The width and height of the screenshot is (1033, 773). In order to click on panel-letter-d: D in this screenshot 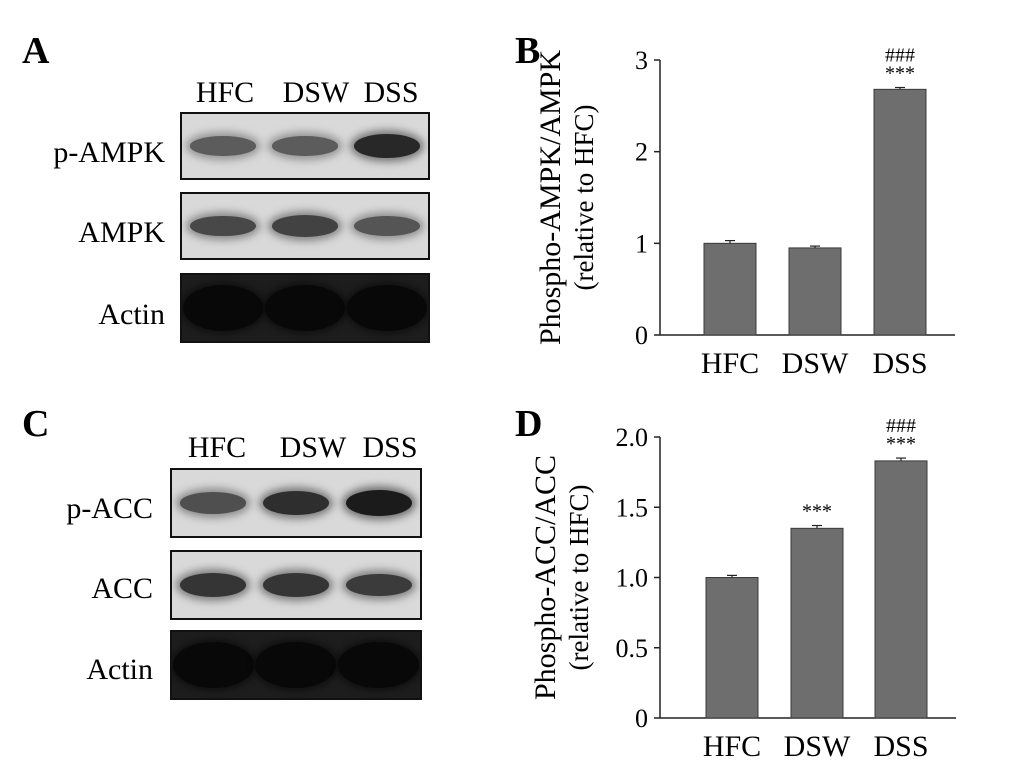, I will do `click(529, 424)`.